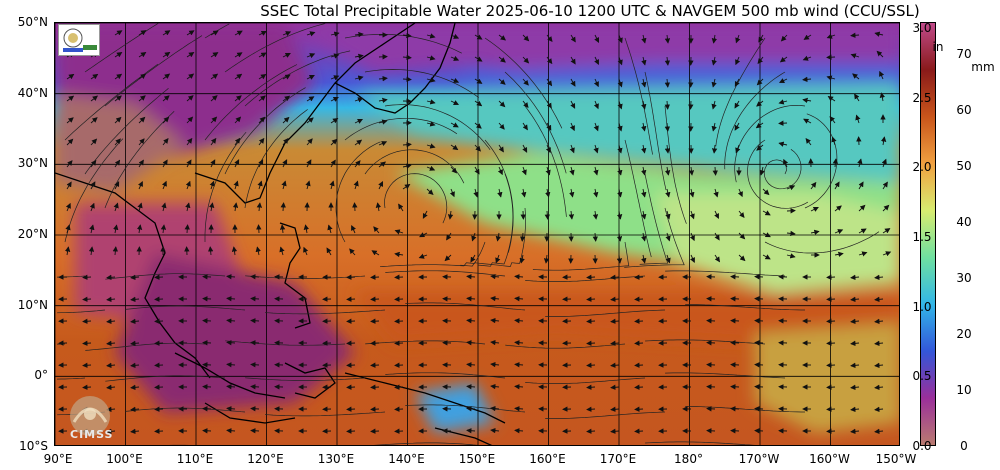 The width and height of the screenshot is (1000, 470). Describe the element at coordinates (964, 166) in the screenshot. I see `colorbar-mm-tick: 50` at that location.